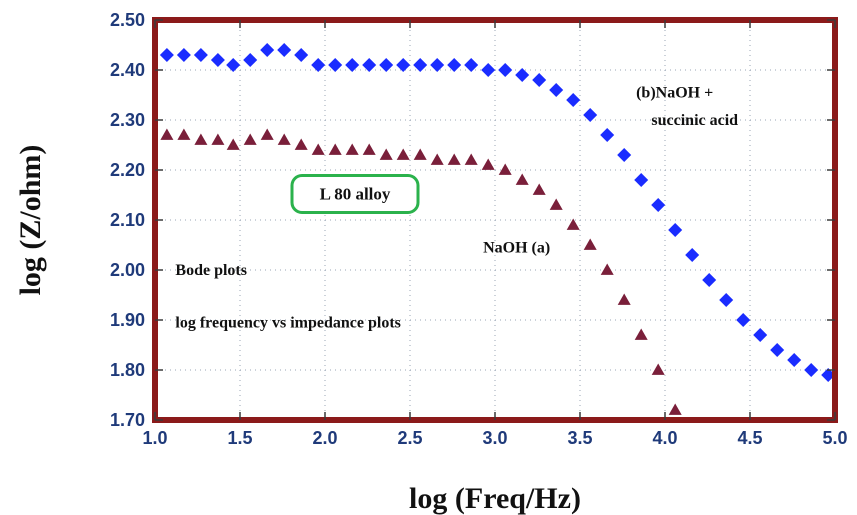 This screenshot has height=515, width=857. What do you see at coordinates (516, 248) in the screenshot?
I see `annotation-text: NaOH (a)` at bounding box center [516, 248].